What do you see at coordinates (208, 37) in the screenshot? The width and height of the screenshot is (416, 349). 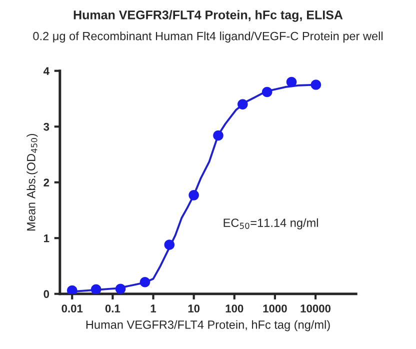 I see `chart-subtitle: 0.2 μg of Recombinant Human Flt4 ligand/VEGF-C Protein per well` at bounding box center [208, 37].